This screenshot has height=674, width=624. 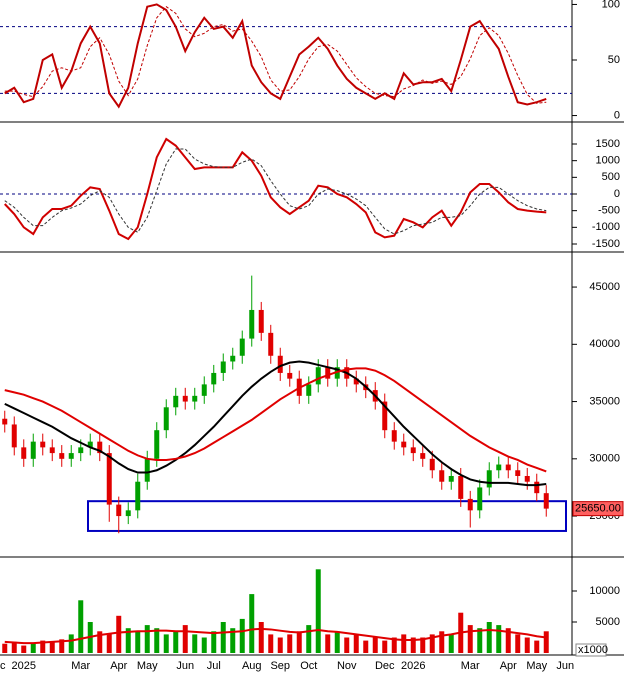 I want to click on y-tick-label: 1000, so click(x=608, y=161).